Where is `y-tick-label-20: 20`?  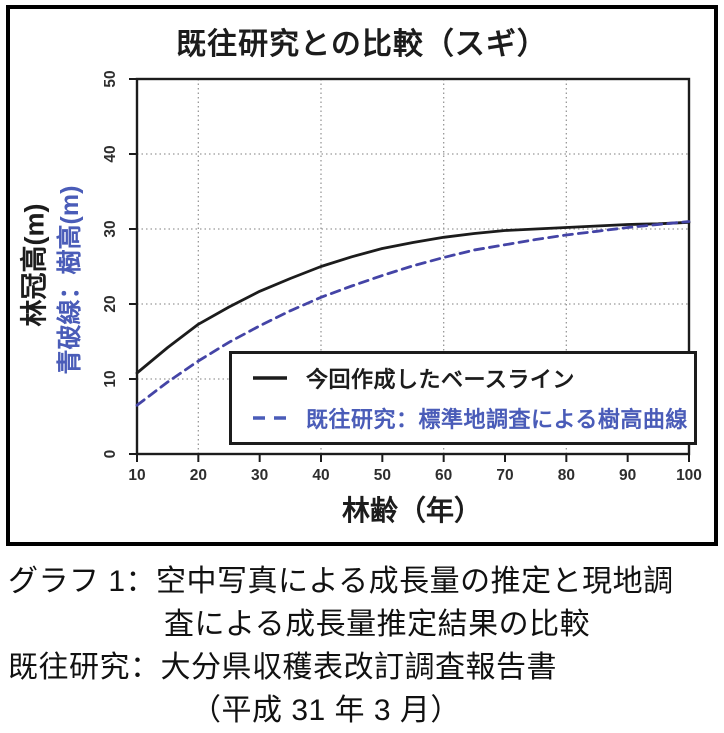 y-tick-label-20: 20 is located at coordinates (110, 303).